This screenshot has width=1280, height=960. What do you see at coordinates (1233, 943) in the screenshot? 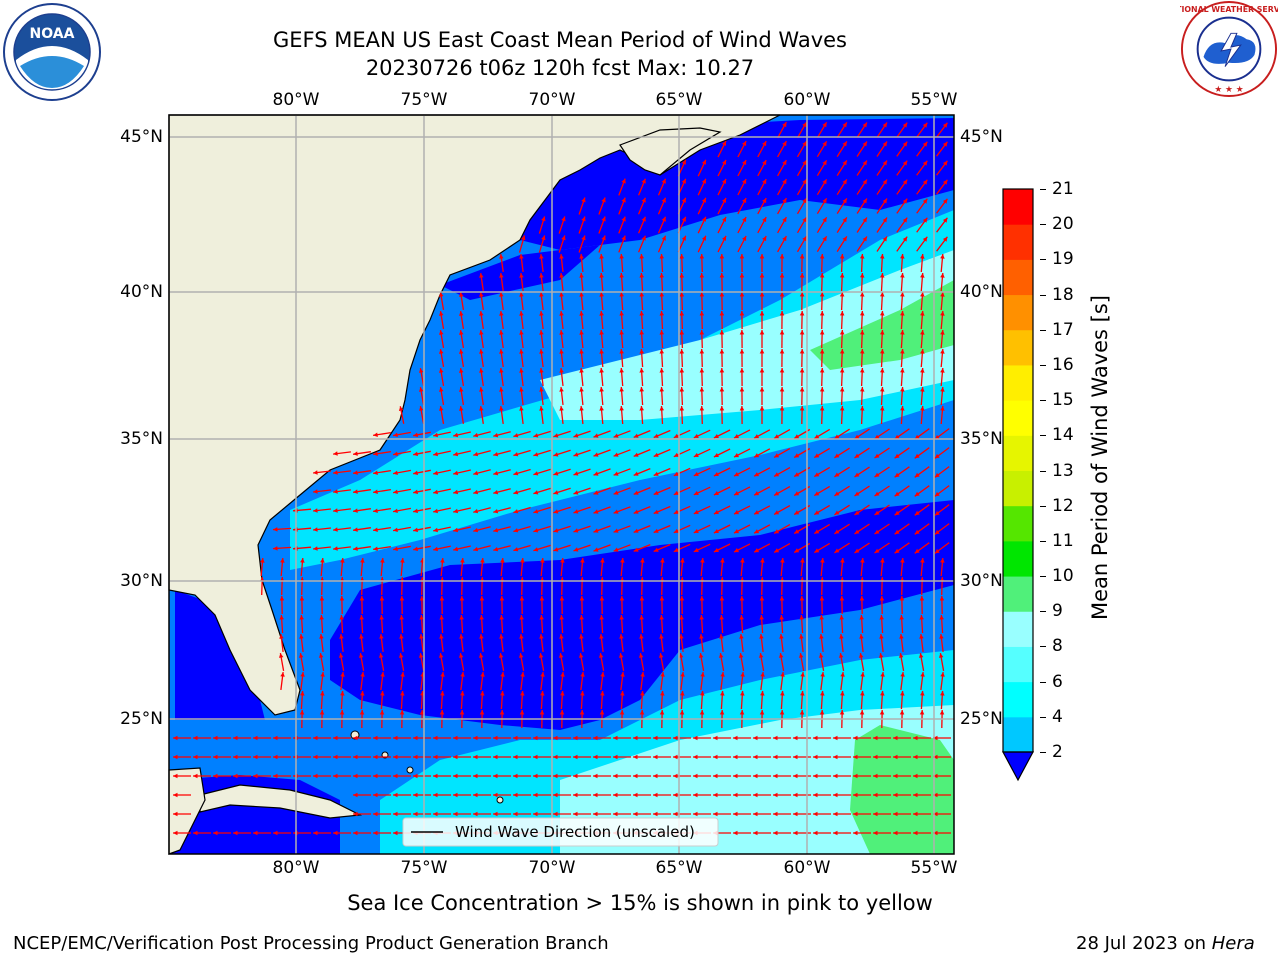
I see `host-name: Hera` at bounding box center [1233, 943].